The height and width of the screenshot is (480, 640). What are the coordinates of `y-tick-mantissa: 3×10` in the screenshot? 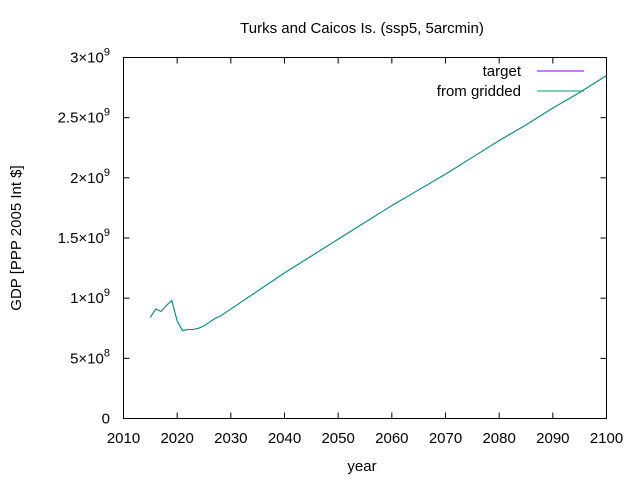 It's located at (87, 58).